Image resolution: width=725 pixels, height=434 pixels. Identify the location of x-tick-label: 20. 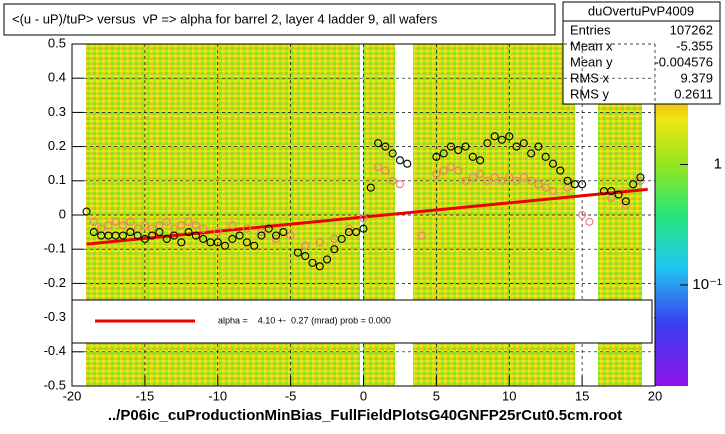
(655, 395).